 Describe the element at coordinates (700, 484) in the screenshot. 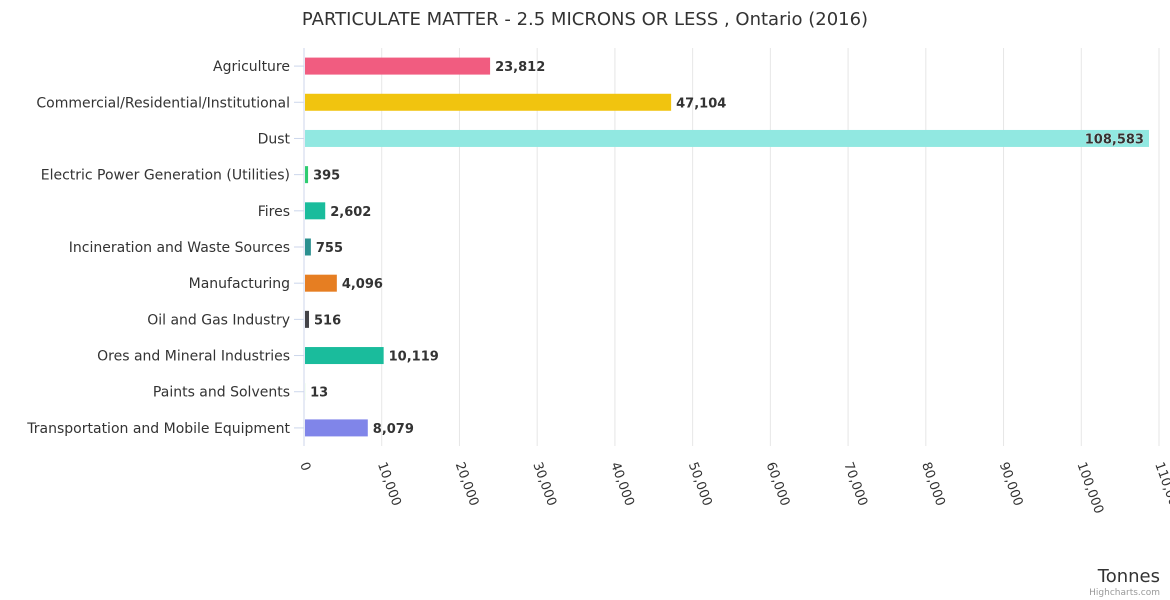

I see `tick-label: 50,000` at that location.